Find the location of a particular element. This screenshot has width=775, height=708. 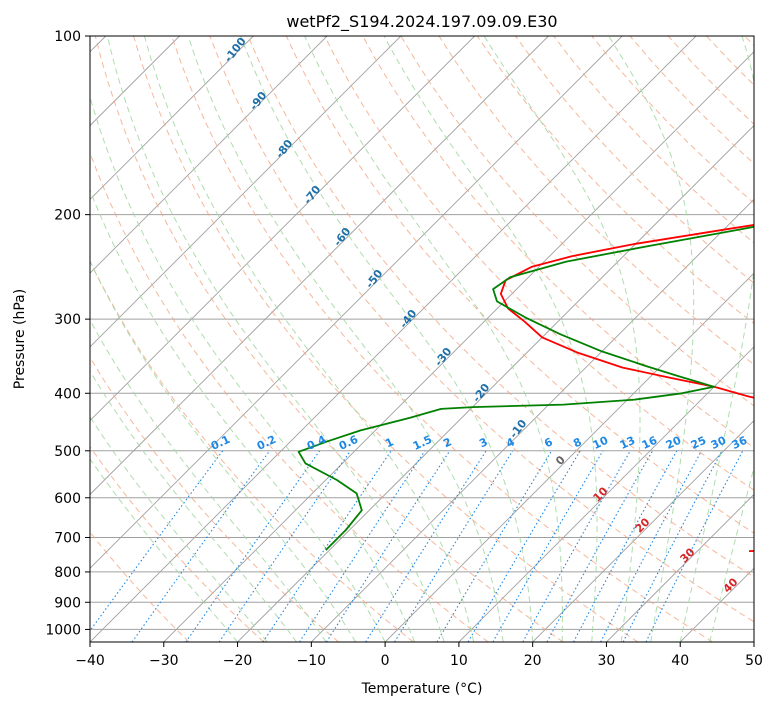

y-tick-label: 100 is located at coordinates (67, 37).